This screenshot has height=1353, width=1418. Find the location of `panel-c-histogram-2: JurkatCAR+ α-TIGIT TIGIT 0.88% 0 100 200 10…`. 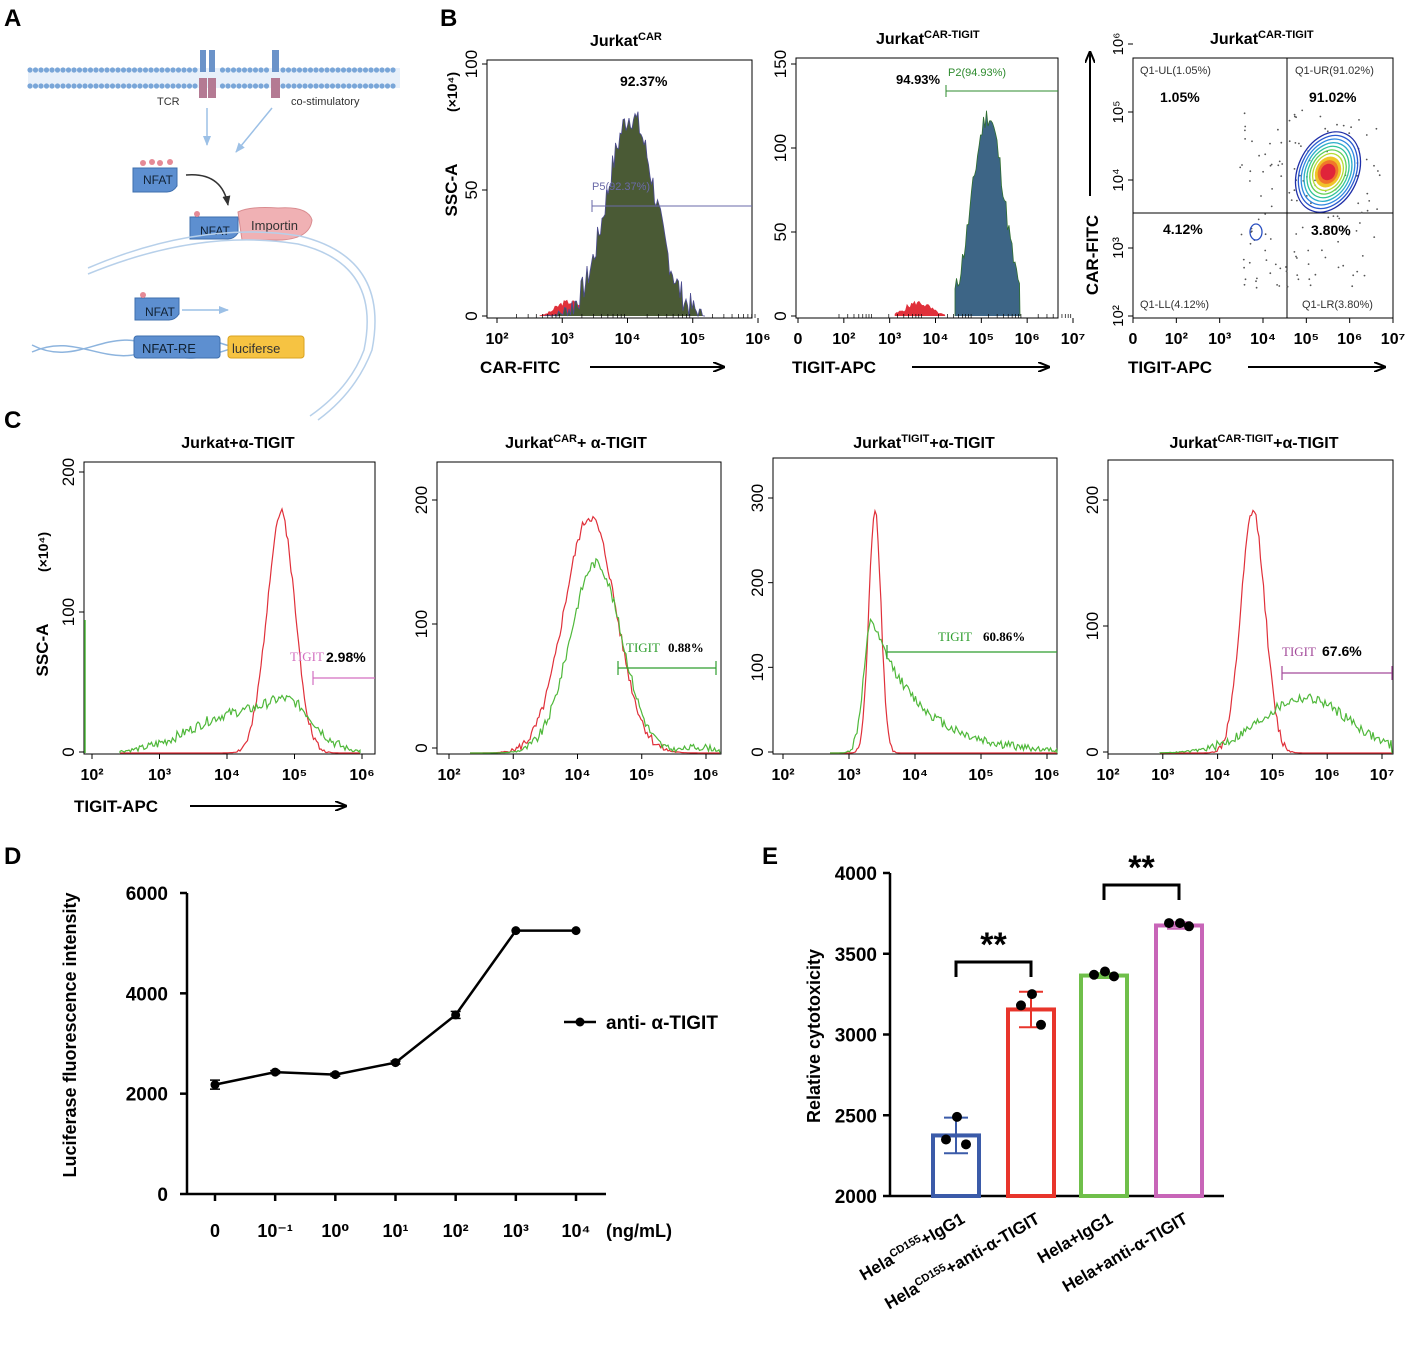

panel-c-histogram-2: JurkatCAR+ α-TIGIT TIGIT 0.88% 0 100 200 10… is located at coordinates (567, 608).